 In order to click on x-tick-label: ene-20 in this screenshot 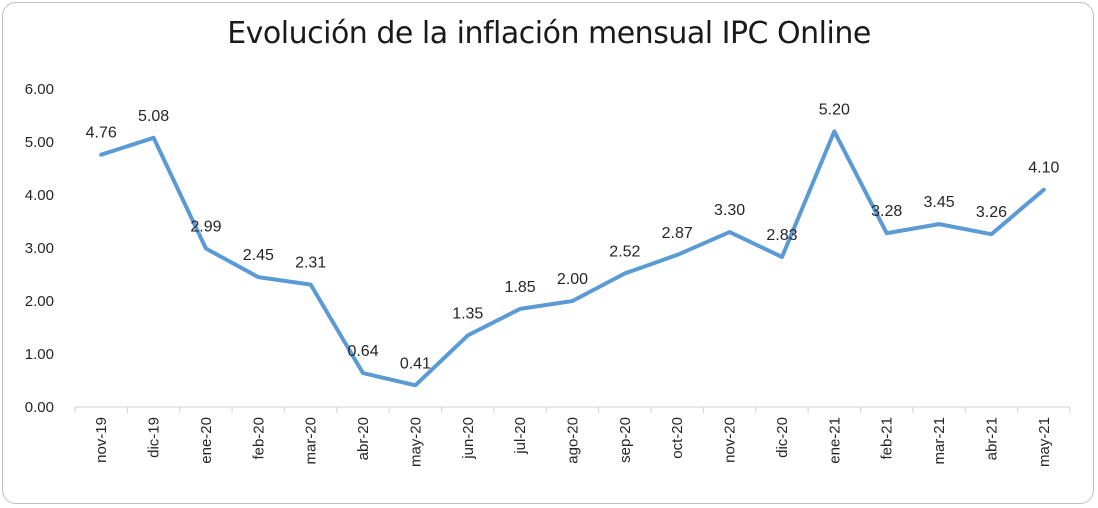, I will do `click(206, 440)`.